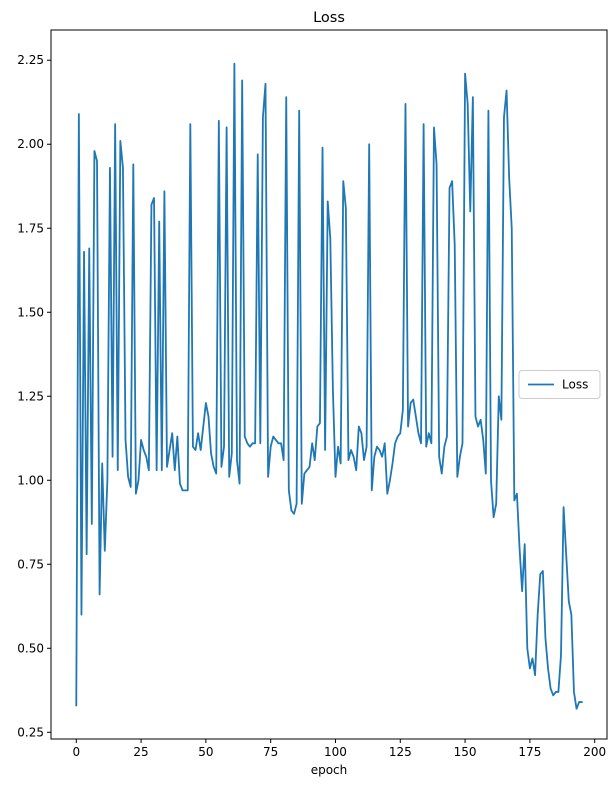 Image resolution: width=616 pixels, height=790 pixels. I want to click on x-tick-label: 200, so click(594, 752).